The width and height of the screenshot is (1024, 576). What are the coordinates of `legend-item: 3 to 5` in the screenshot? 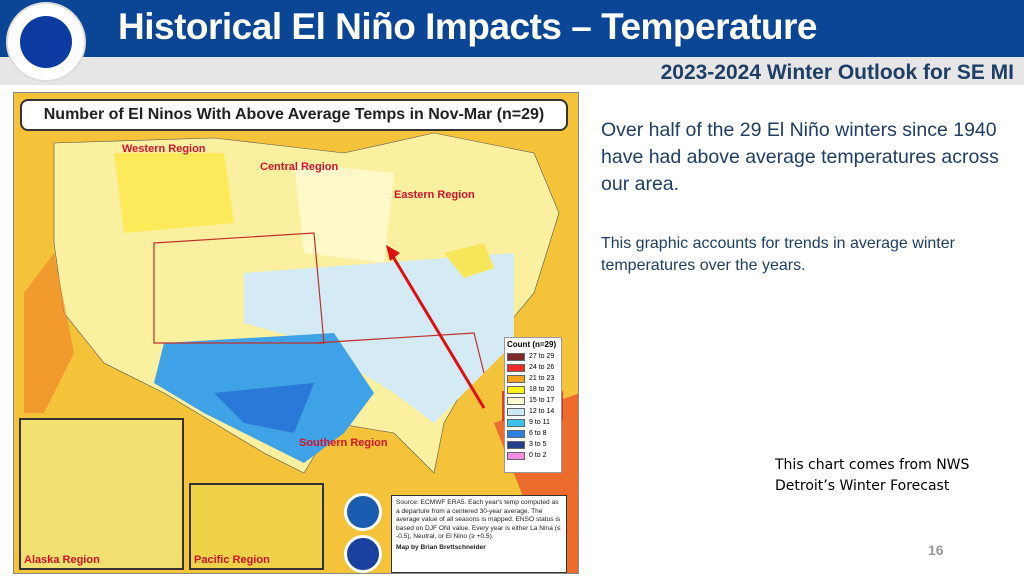 It's located at (533, 444).